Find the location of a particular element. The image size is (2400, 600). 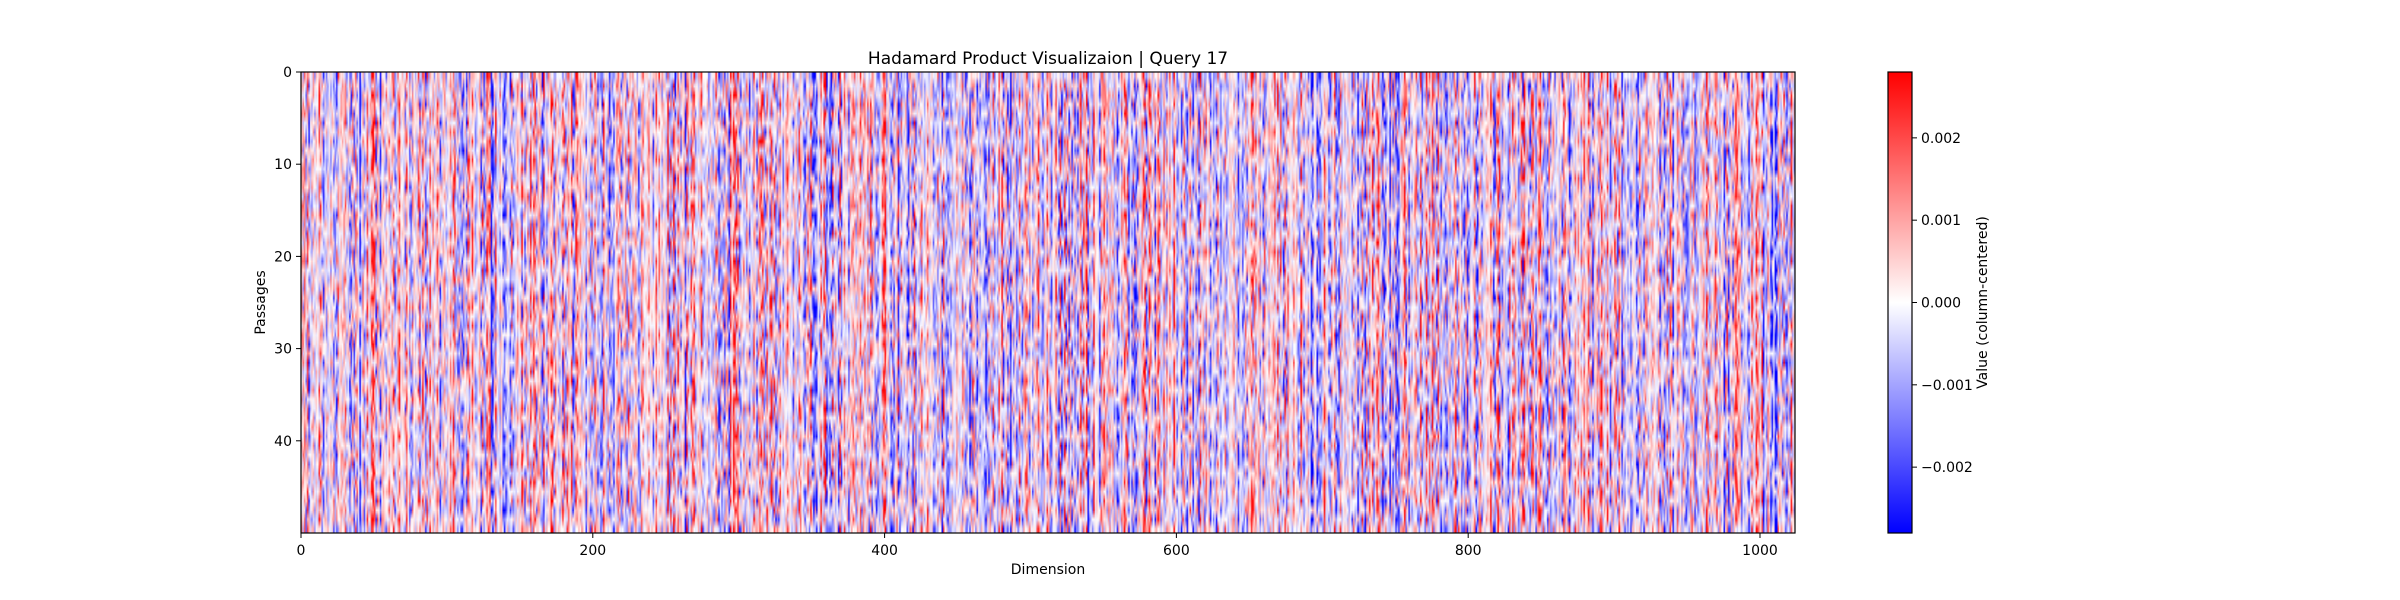

y-axis-label: Passages is located at coordinates (261, 302).